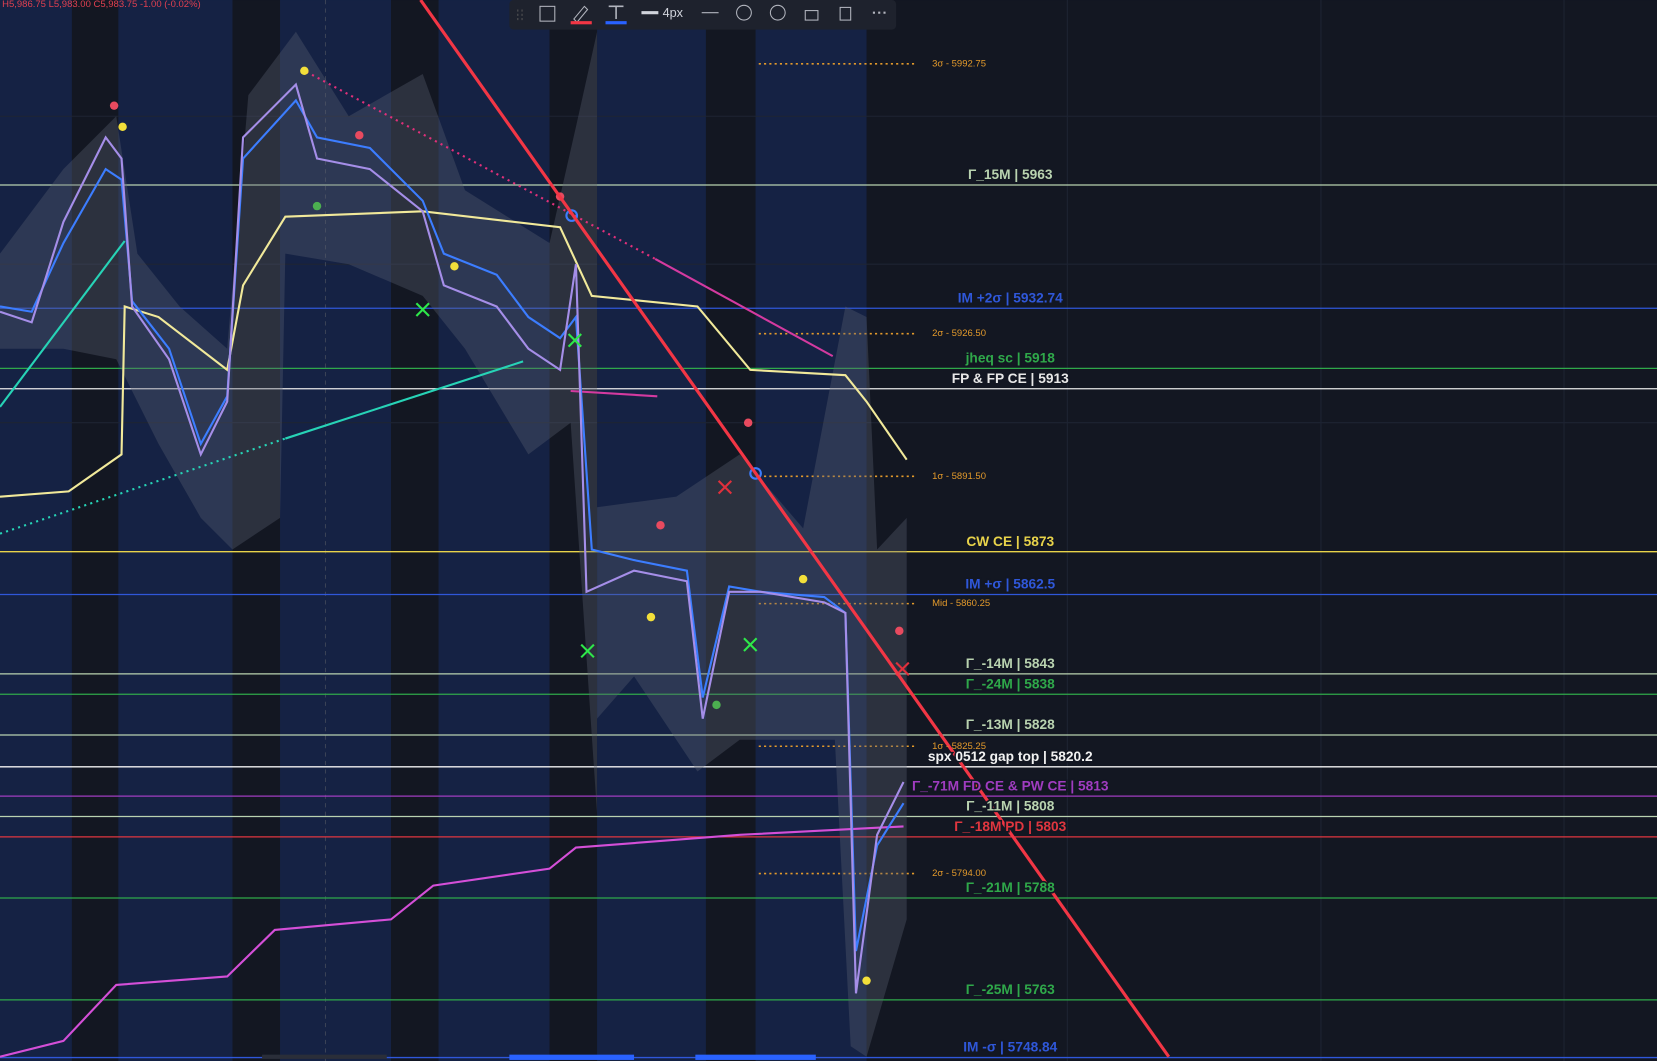 This screenshot has width=1657, height=1061. Describe the element at coordinates (1010, 1047) in the screenshot. I see `level-label: IM -σ | 5748.84` at that location.